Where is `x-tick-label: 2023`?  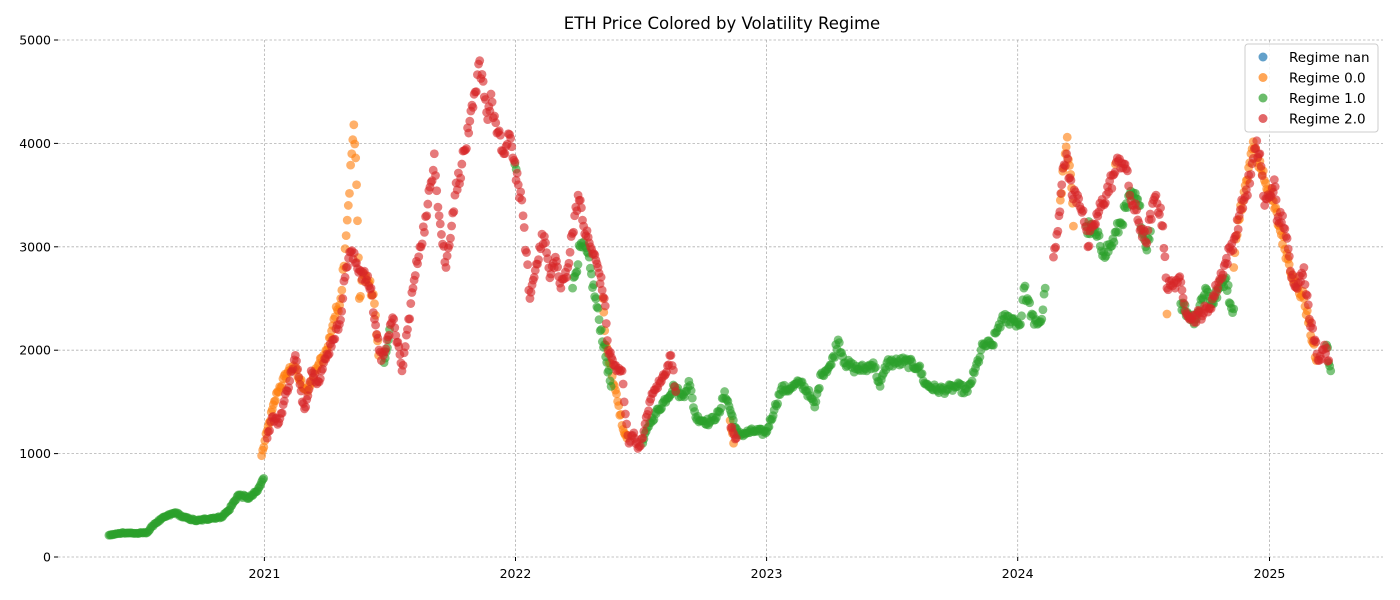
x-tick-label: 2023 is located at coordinates (767, 573).